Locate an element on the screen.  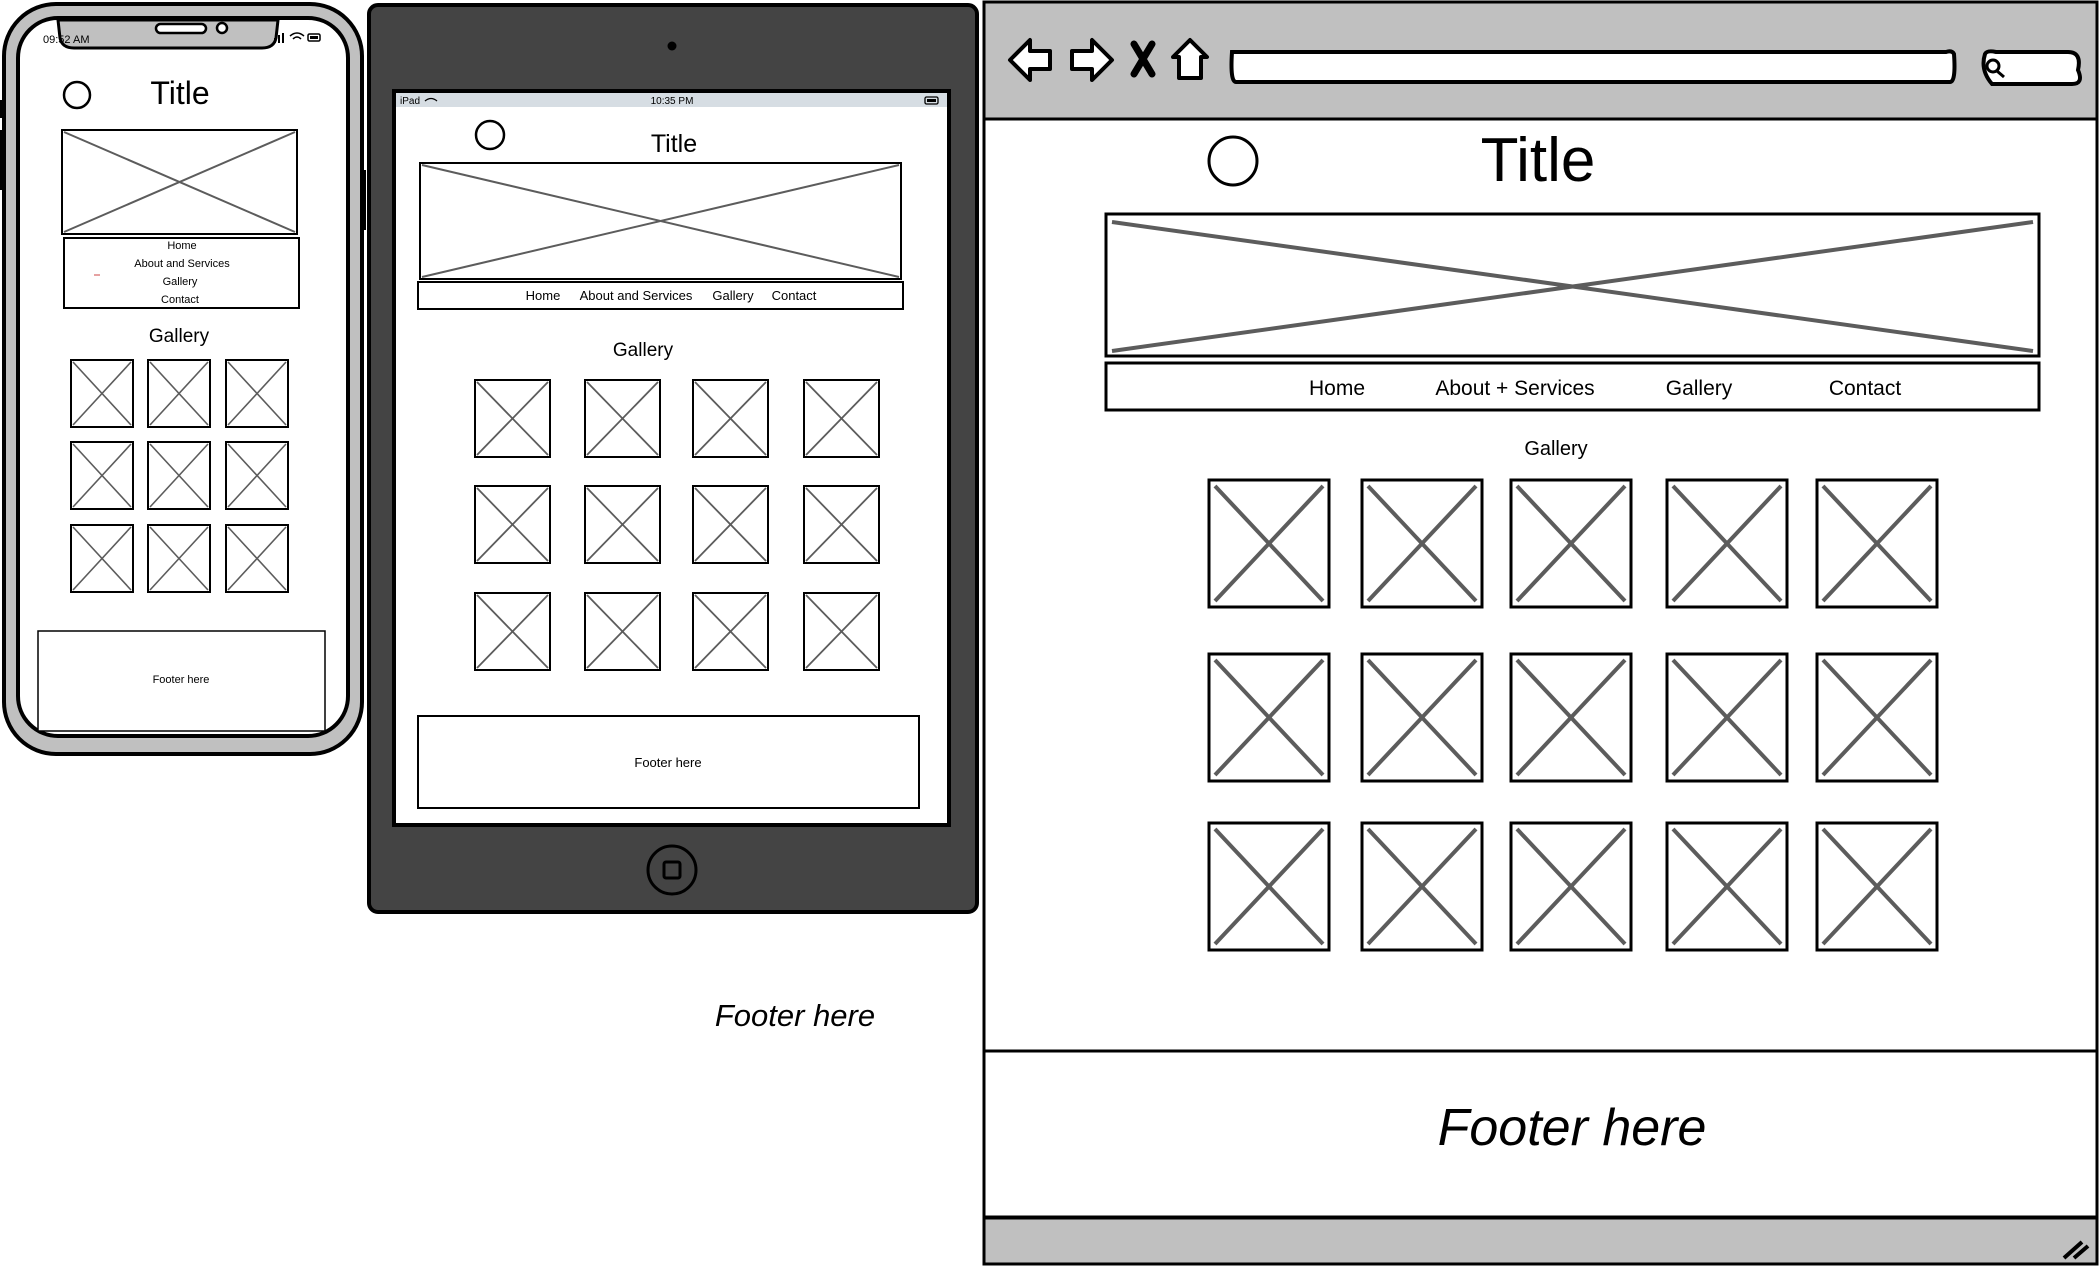
desktop-page-title: Title is located at coordinates (1538, 160).